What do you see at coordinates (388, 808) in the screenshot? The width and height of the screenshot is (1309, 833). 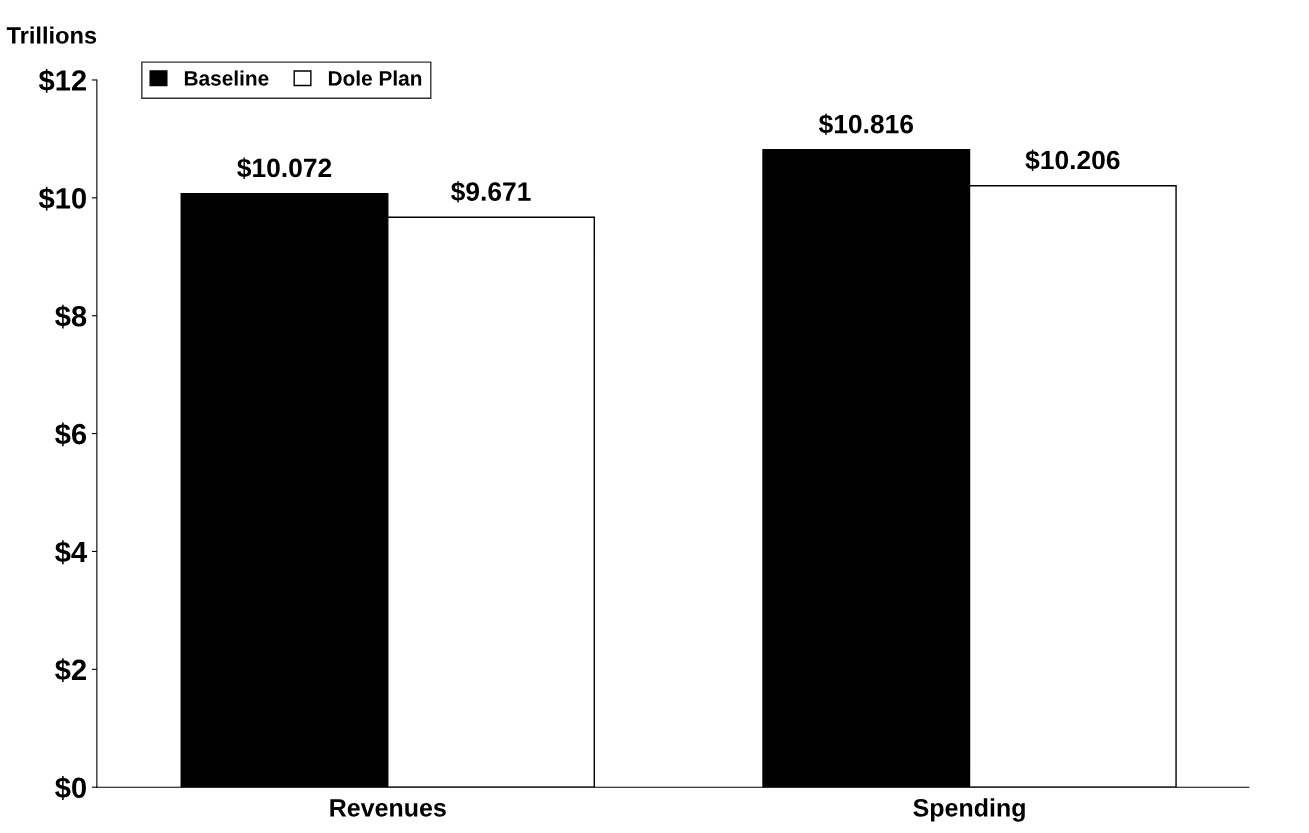 I see `x-tick-label: Revenues` at bounding box center [388, 808].